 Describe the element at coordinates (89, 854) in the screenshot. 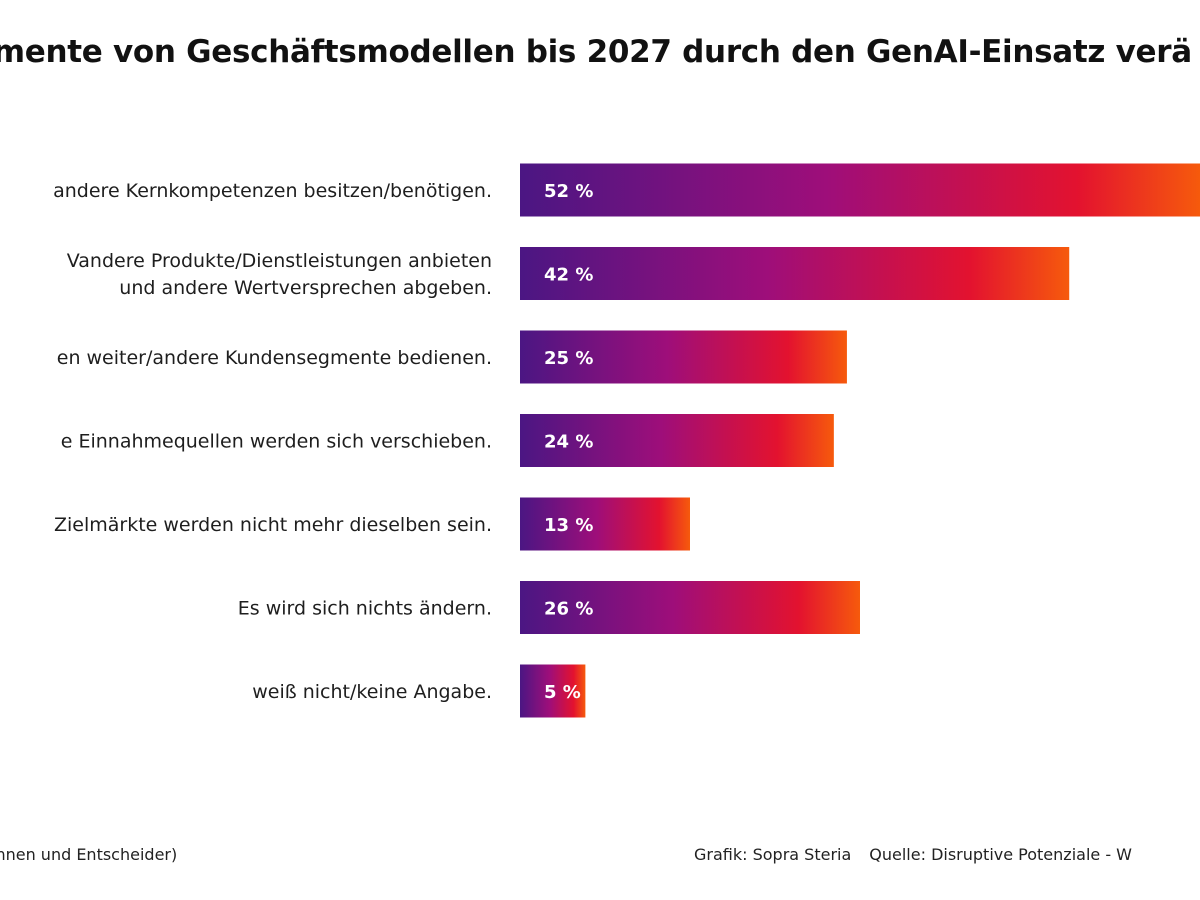

I see `footer-note-text: innen und Entscheider)` at that location.